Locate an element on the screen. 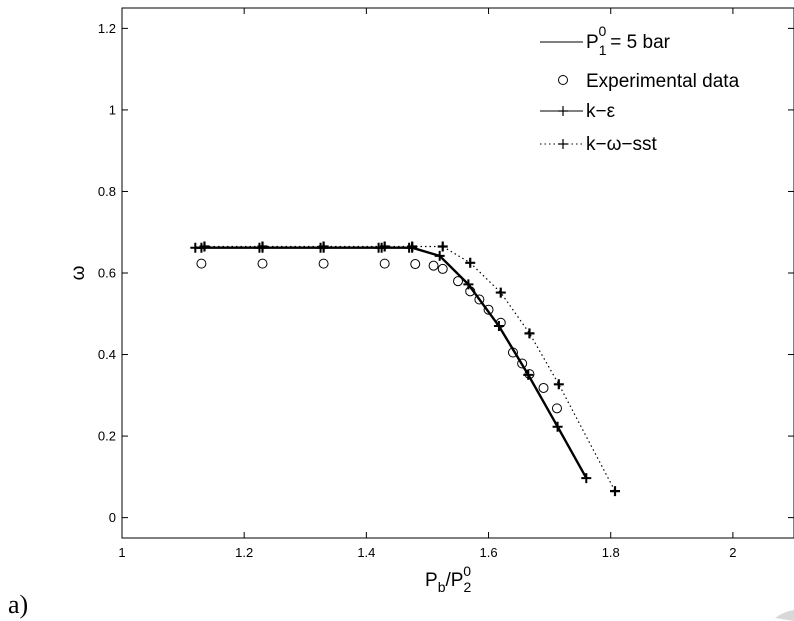 Image resolution: width=794 pixels, height=621 pixels. x-tick-label: 1.6 is located at coordinates (489, 552).